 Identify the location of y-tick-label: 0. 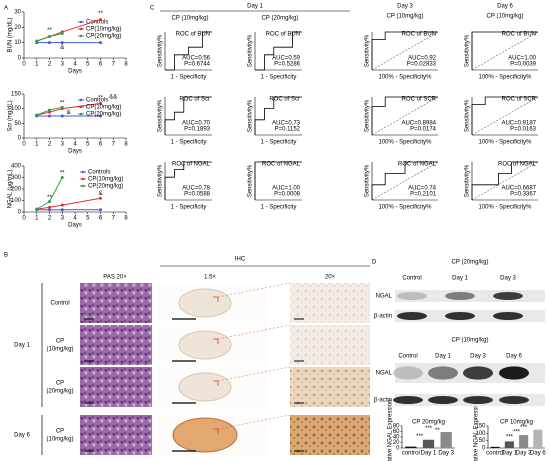
(398, 449).